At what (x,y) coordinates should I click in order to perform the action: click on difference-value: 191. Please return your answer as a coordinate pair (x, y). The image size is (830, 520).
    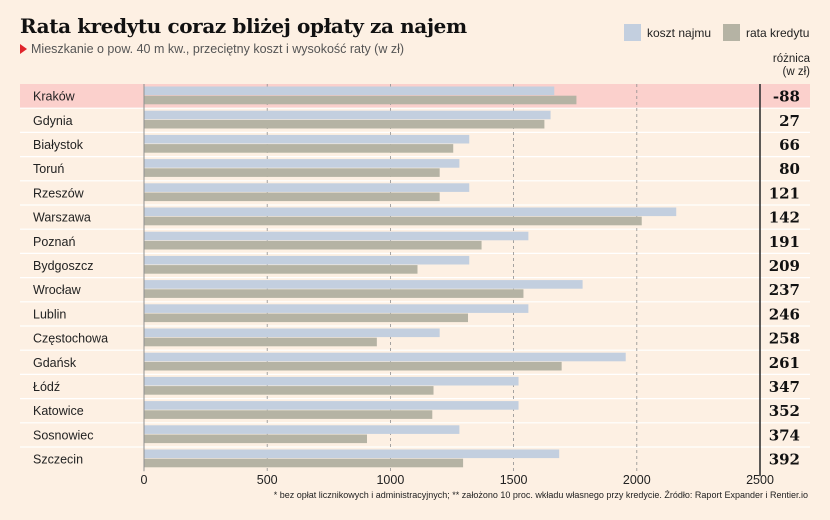
    Looking at the image, I should click on (784, 242).